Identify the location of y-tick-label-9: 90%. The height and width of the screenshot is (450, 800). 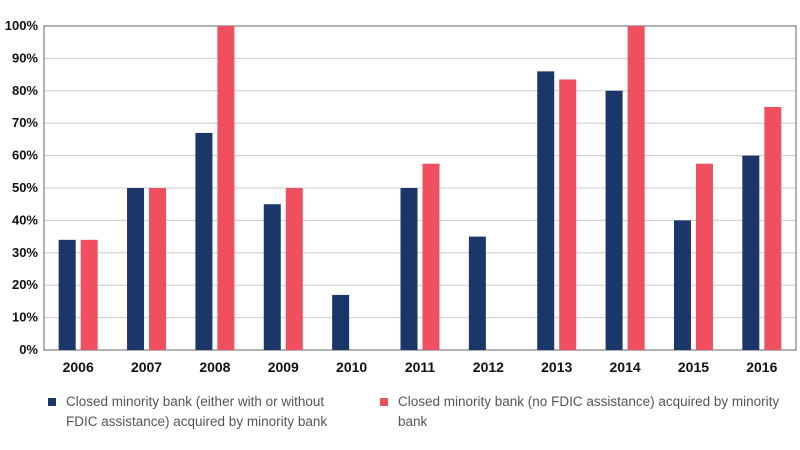
(25, 57).